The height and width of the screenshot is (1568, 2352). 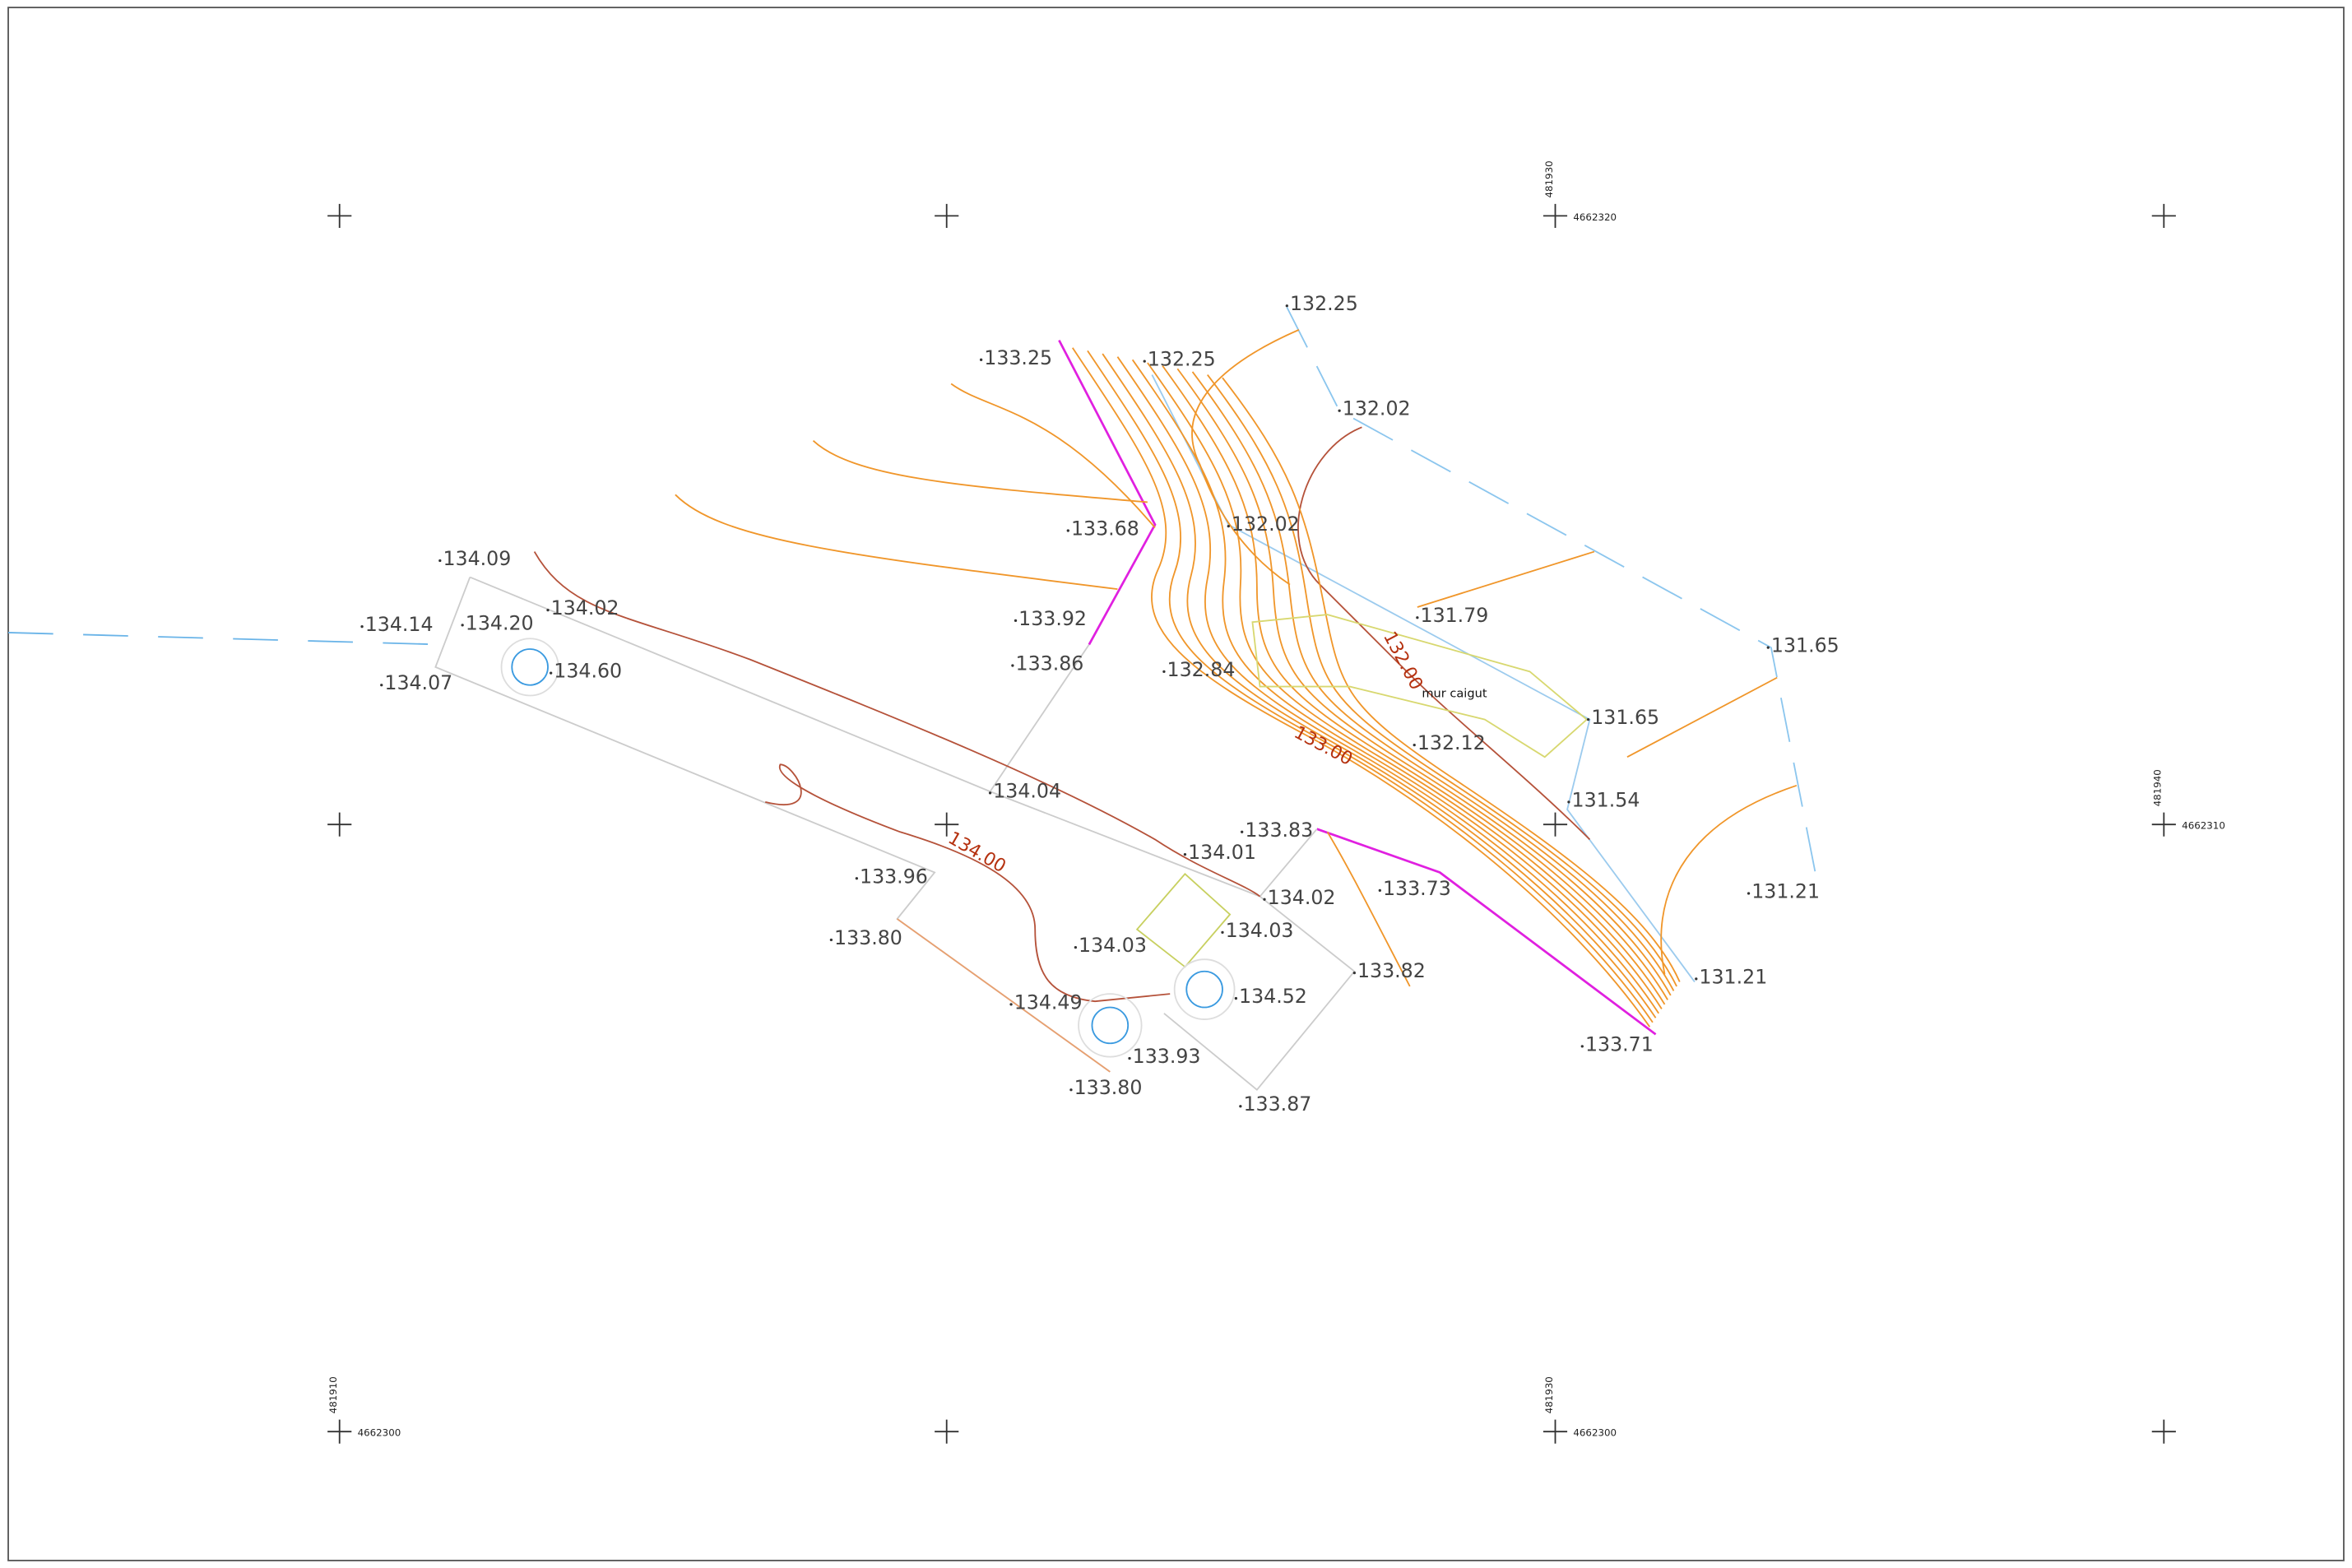 What do you see at coordinates (1595, 217) in the screenshot?
I see `northing: 4662320` at bounding box center [1595, 217].